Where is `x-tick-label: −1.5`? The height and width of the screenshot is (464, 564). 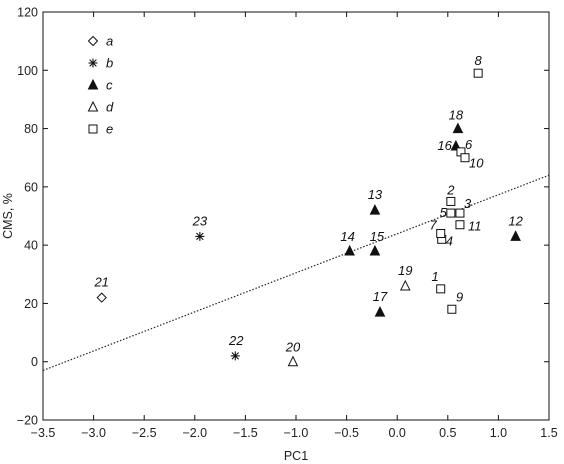
x-tick-label: −1.5 is located at coordinates (245, 433).